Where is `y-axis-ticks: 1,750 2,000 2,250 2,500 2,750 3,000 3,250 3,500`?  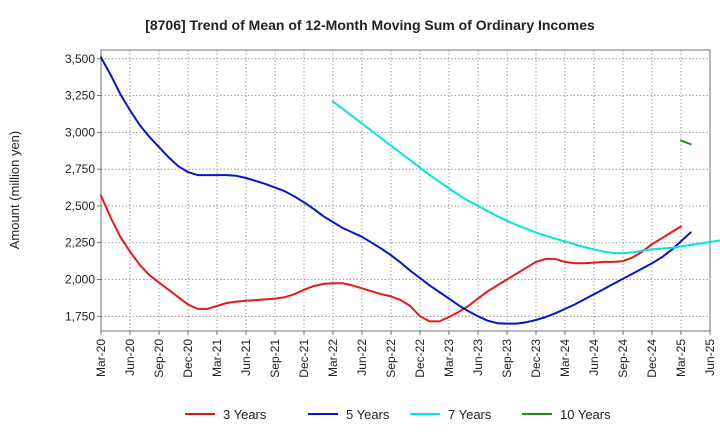 y-axis-ticks: 1,750 2,000 2,250 2,500 2,750 3,000 3,250 3,500 is located at coordinates (83, 187).